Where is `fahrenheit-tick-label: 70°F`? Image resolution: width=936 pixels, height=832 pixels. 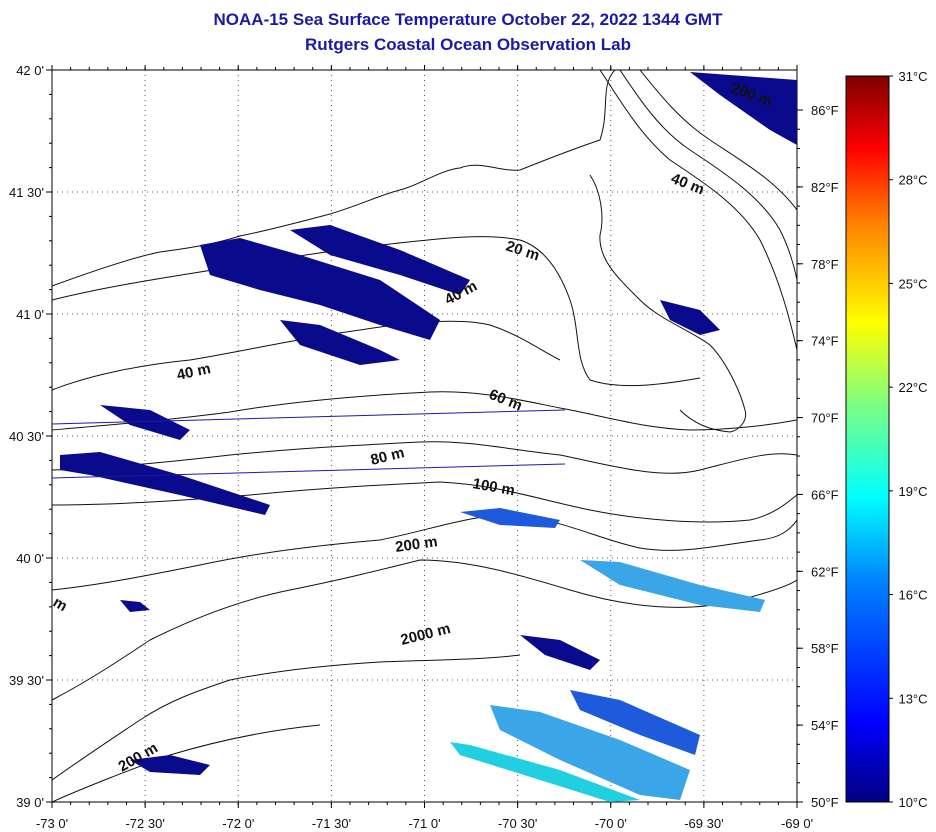 fahrenheit-tick-label: 70°F is located at coordinates (825, 418).